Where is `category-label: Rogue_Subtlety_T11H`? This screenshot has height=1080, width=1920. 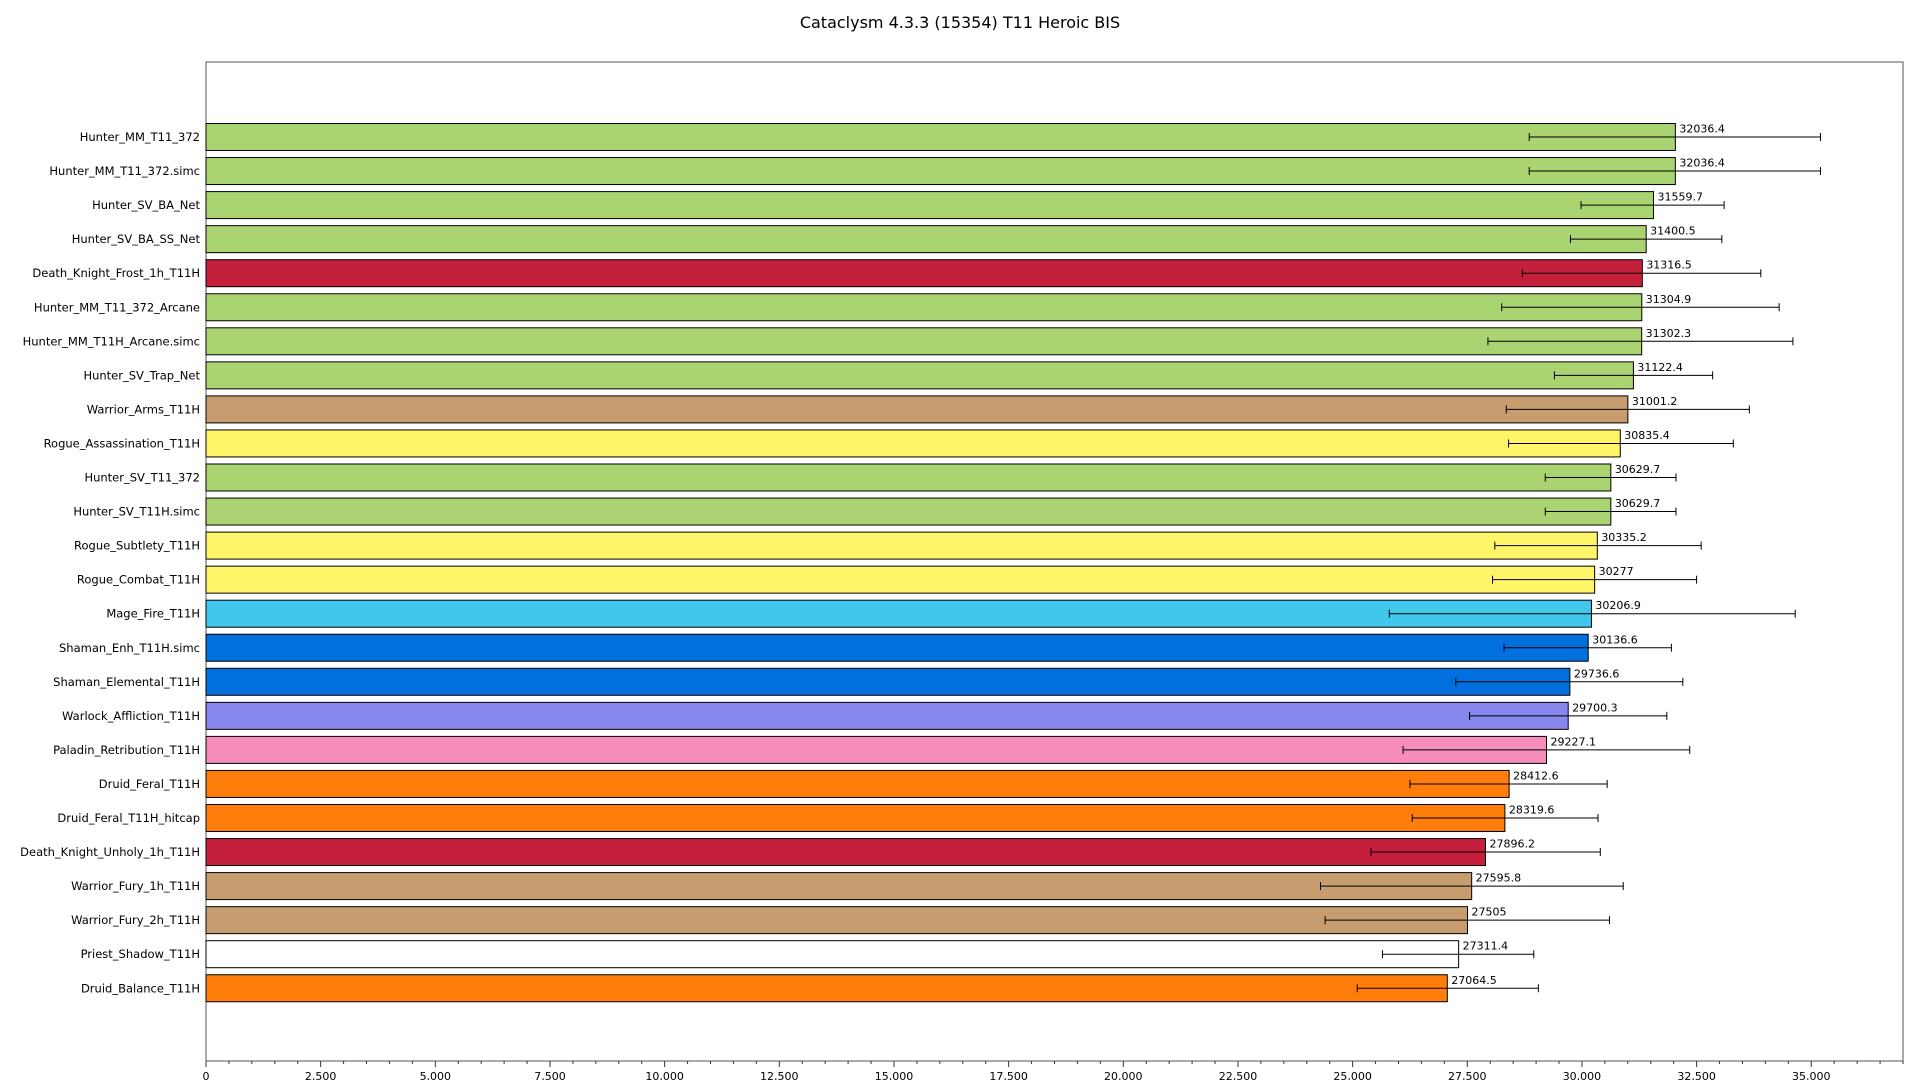
category-label: Rogue_Subtlety_T11H is located at coordinates (137, 546).